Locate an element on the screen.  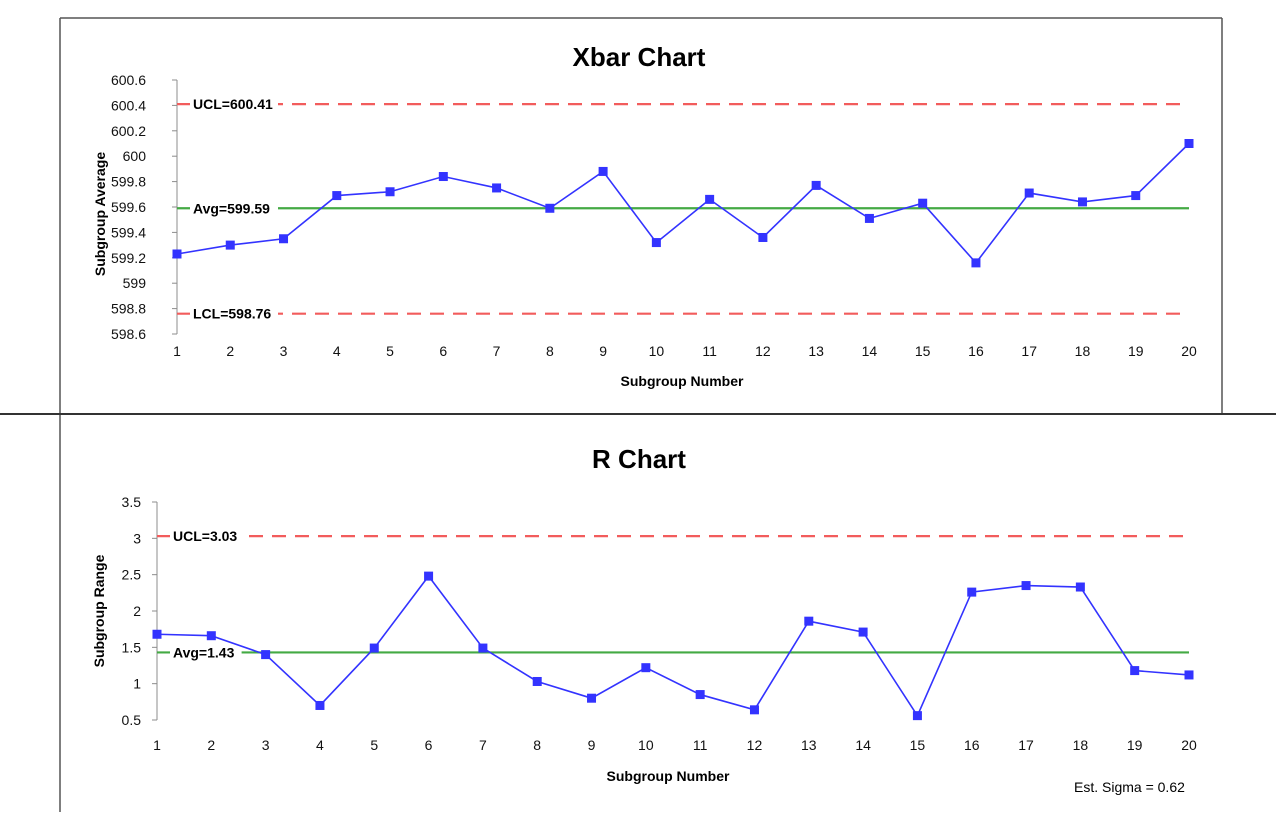
estimated-sigma-note: Est. Sigma = 0.62 is located at coordinates (1129, 787).